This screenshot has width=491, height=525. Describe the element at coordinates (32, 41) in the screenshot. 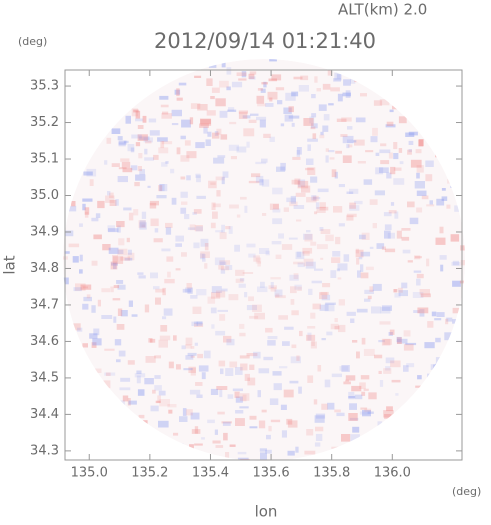

I see `y-unit: (deg)` at that location.